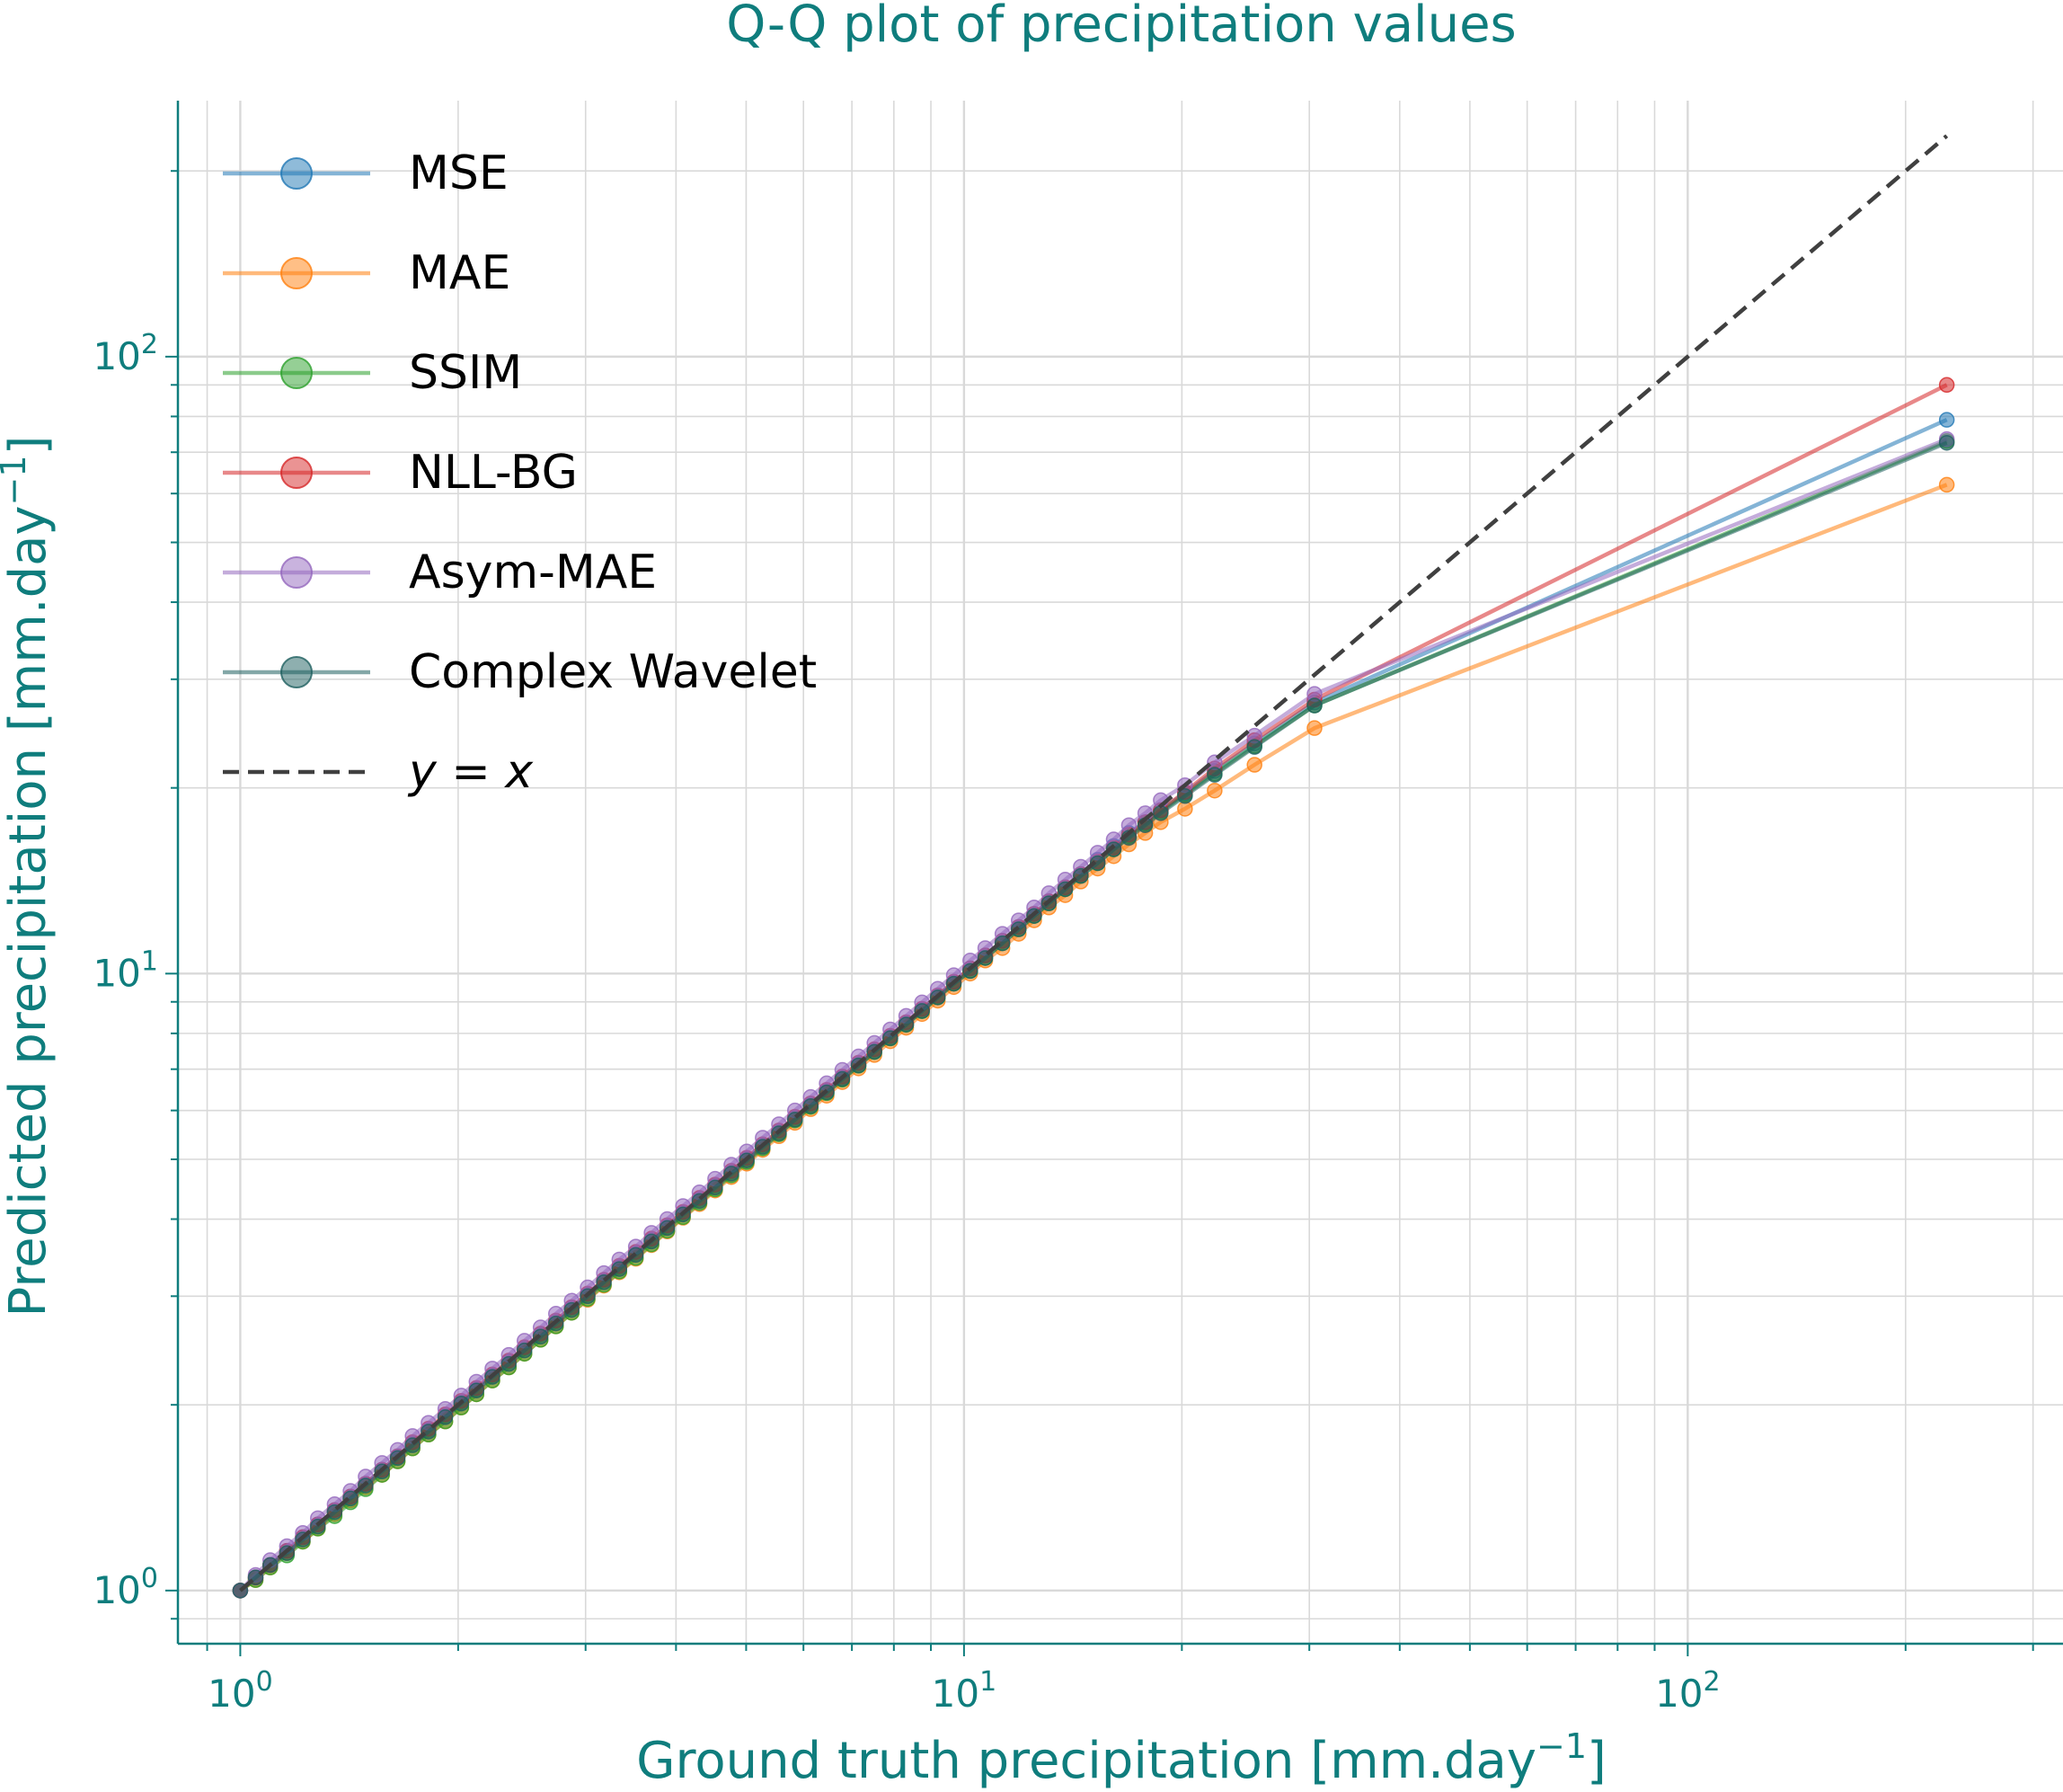  I want to click on legend-marker-nll-bg, so click(296, 473).